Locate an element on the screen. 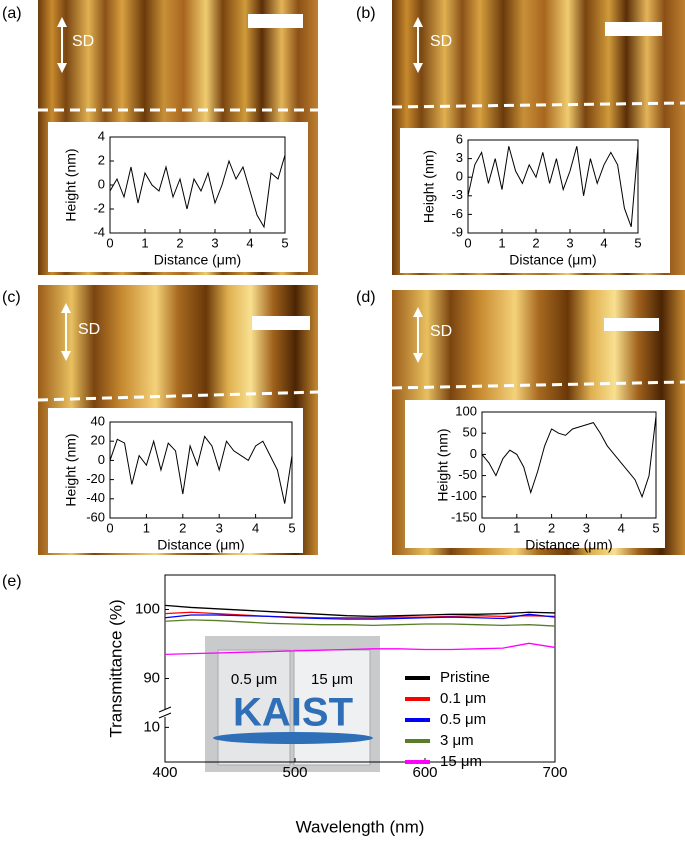 The height and width of the screenshot is (844, 685). x-tick-label: 600 is located at coordinates (424, 772).